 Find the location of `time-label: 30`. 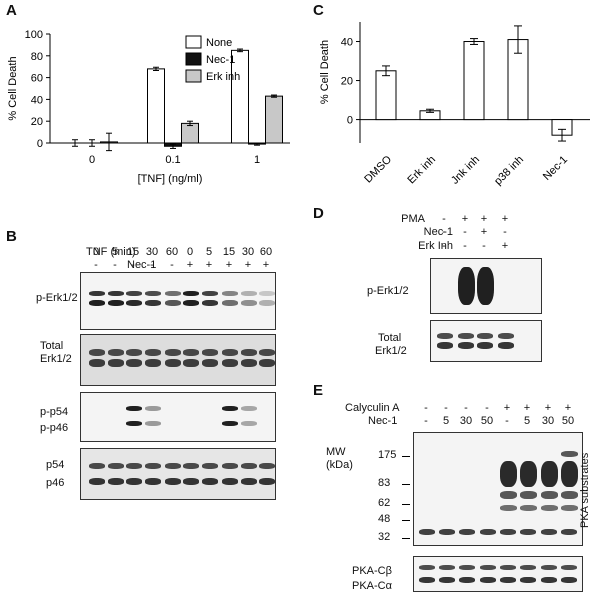

time-label: 30 is located at coordinates (248, 252).